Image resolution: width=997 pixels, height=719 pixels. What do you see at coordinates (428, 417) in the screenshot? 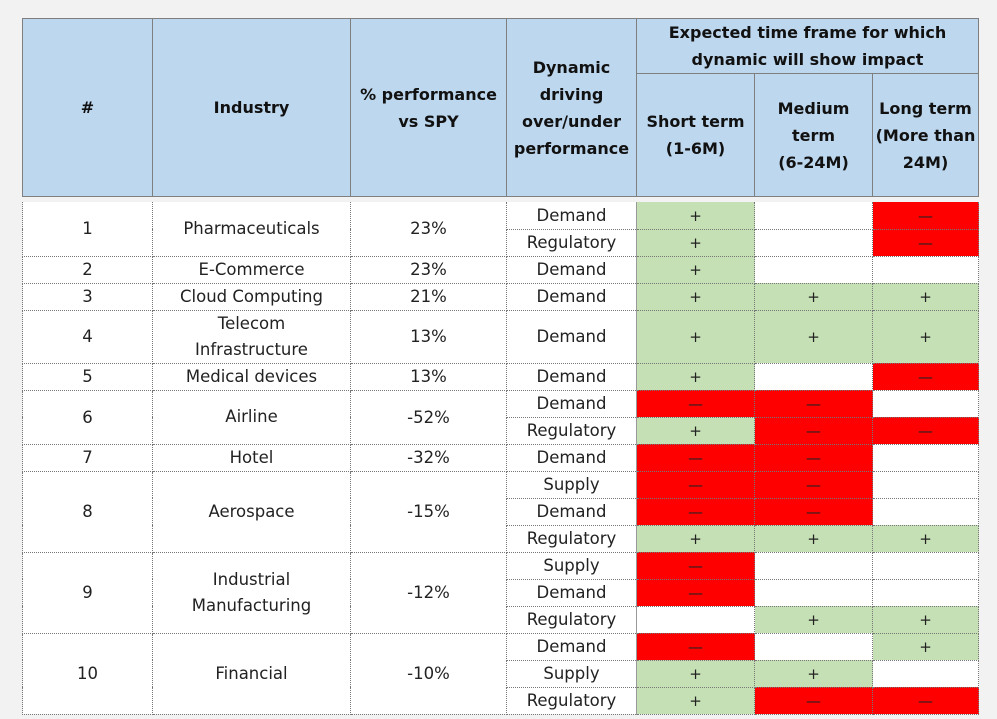
I see `performance-vs-spy: -52%` at bounding box center [428, 417].